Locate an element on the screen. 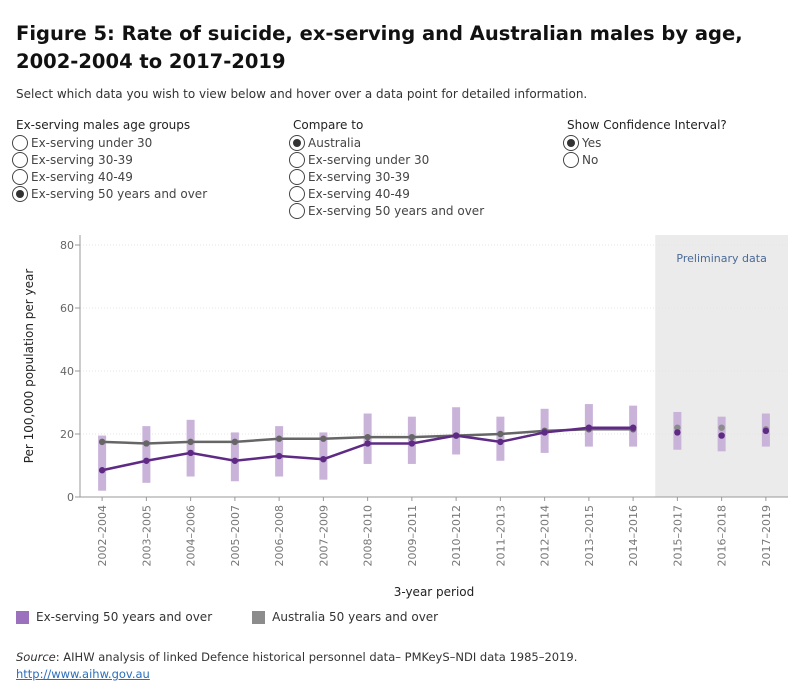 The image size is (800, 700). age-group-option: Ex-serving 50 years and over is located at coordinates (110, 193).